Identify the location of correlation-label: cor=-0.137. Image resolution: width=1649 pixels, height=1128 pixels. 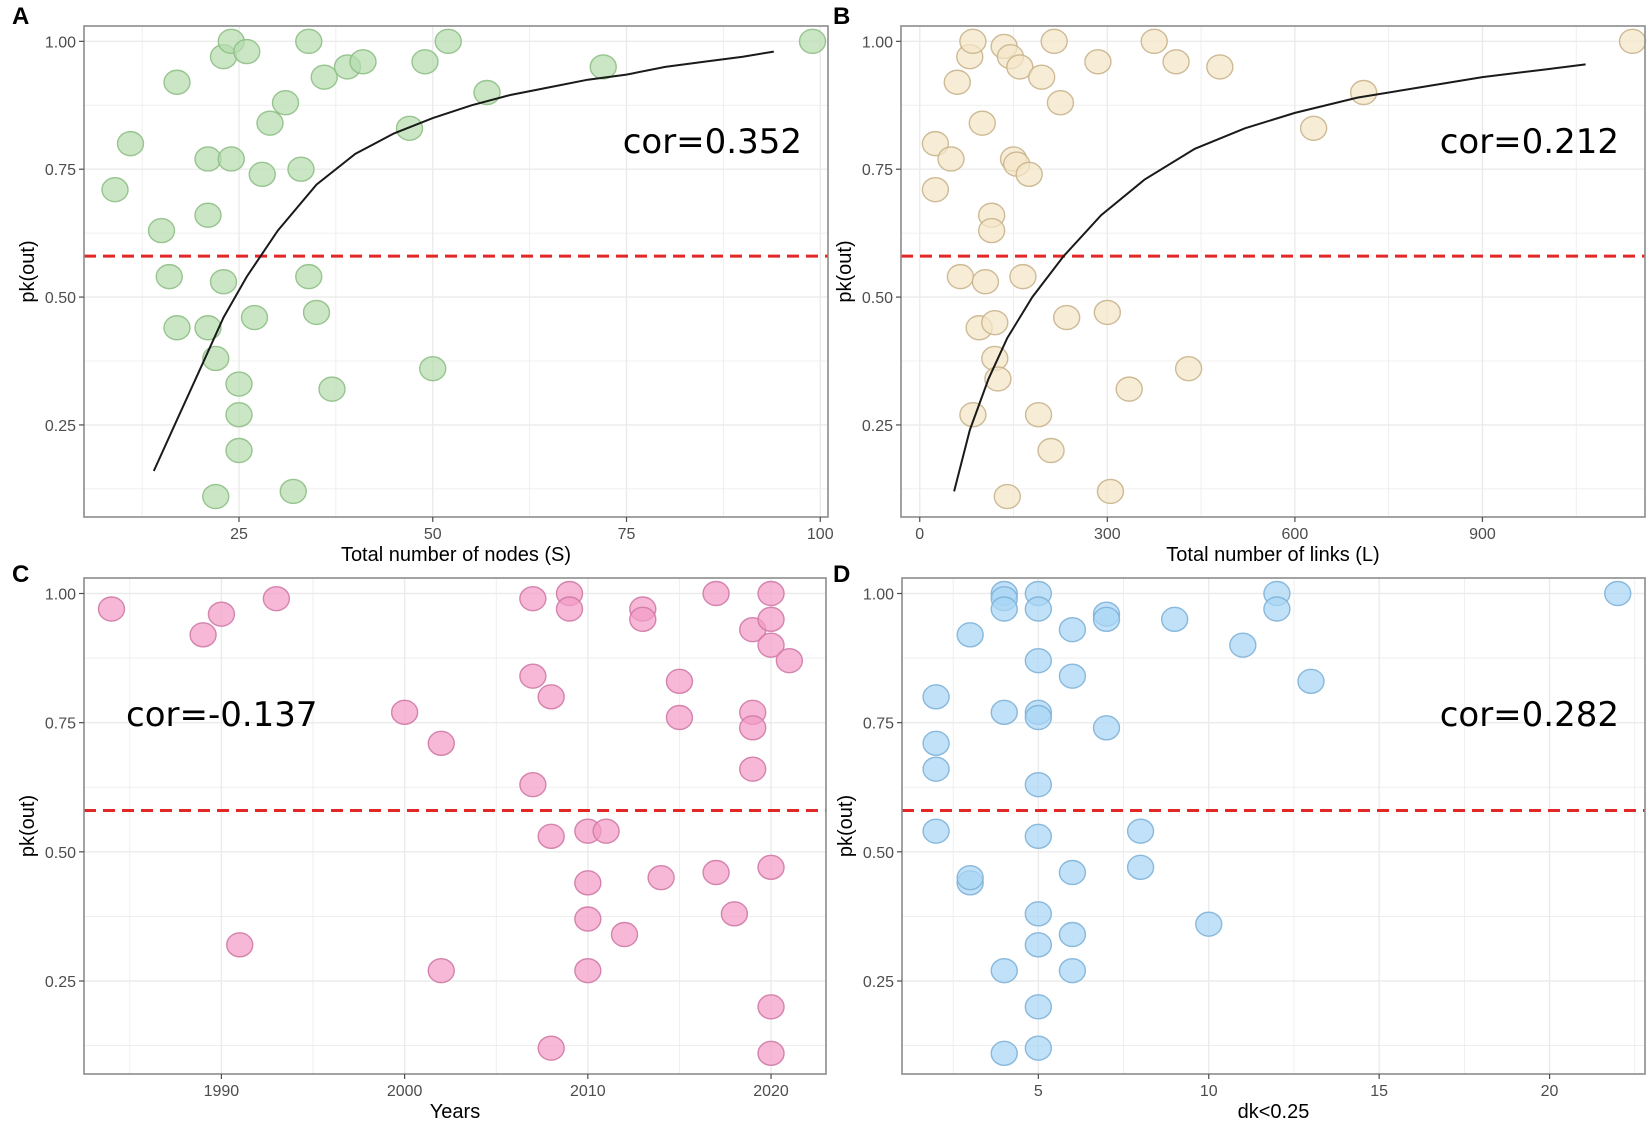
(222, 715).